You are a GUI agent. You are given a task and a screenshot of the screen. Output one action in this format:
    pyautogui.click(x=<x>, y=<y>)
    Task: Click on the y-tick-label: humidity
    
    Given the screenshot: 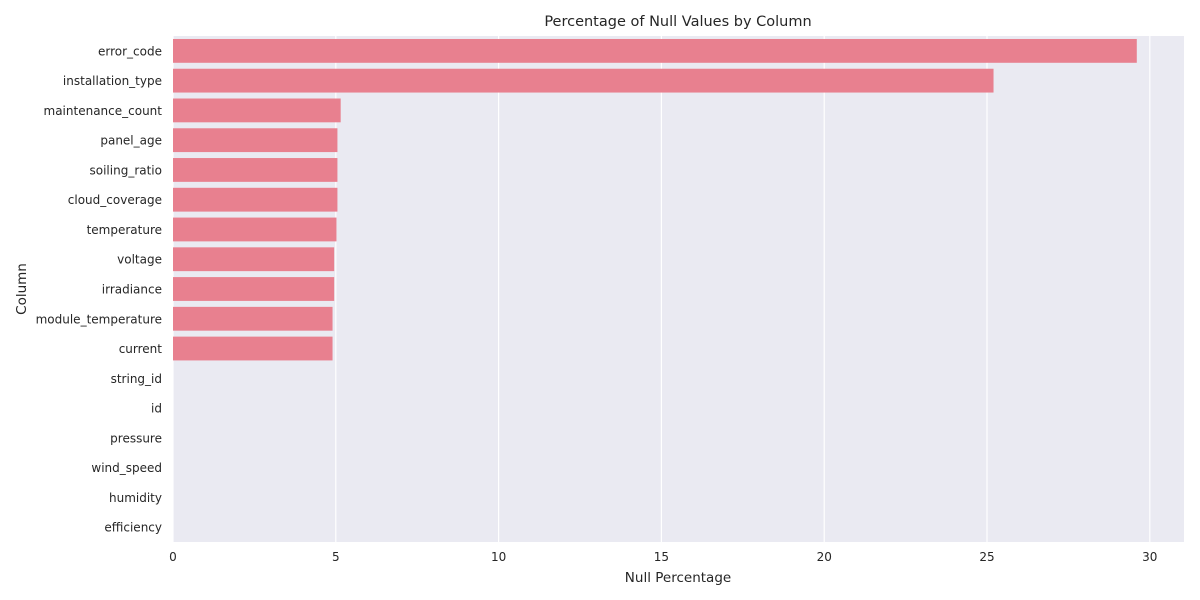 What is the action you would take?
    pyautogui.click(x=135, y=498)
    